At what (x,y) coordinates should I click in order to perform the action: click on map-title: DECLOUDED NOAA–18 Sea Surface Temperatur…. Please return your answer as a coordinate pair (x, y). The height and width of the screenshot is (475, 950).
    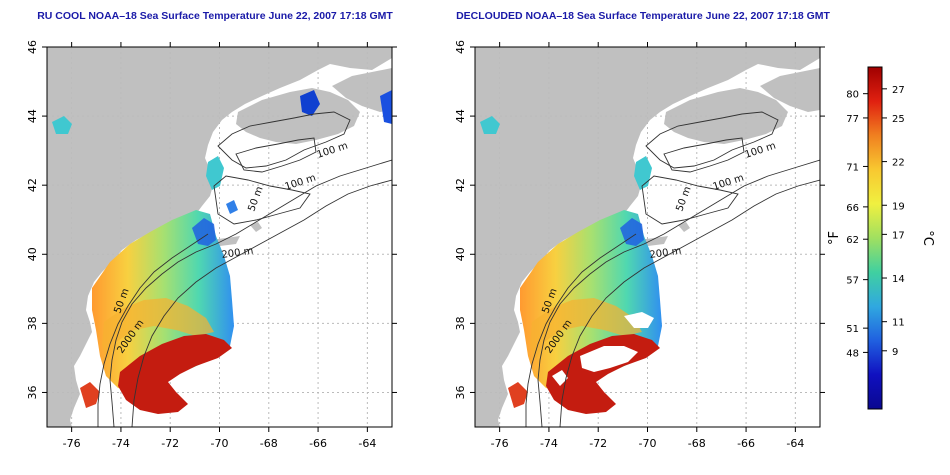
    Looking at the image, I should click on (643, 16).